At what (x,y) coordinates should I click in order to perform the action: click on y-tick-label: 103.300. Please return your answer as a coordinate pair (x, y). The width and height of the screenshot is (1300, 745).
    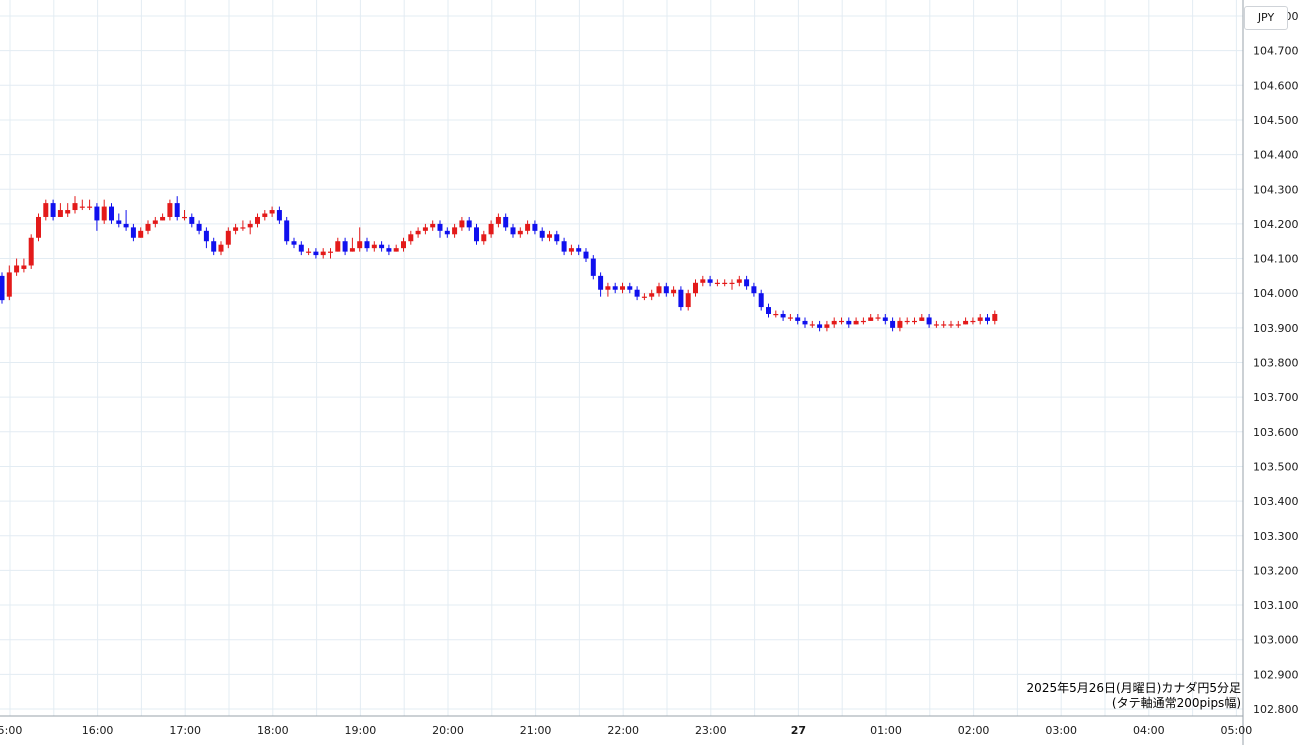
    Looking at the image, I should click on (1276, 536).